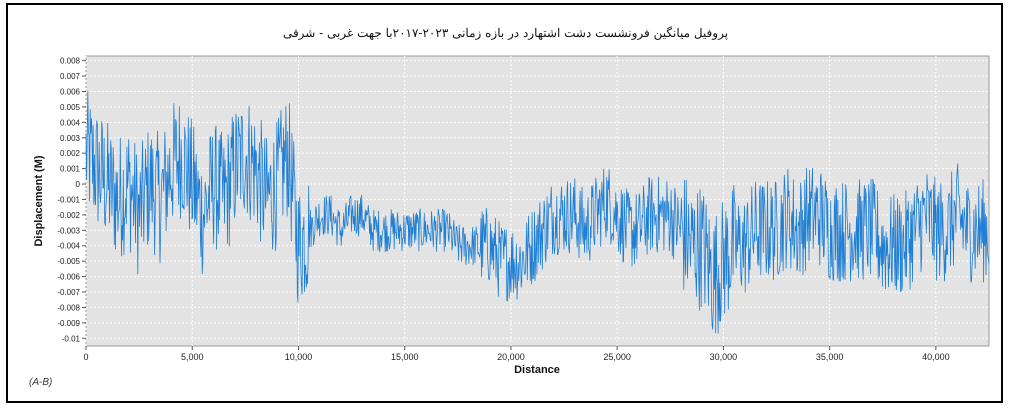 This screenshot has height=409, width=1011. I want to click on x-tick-label: 5,000, so click(192, 357).